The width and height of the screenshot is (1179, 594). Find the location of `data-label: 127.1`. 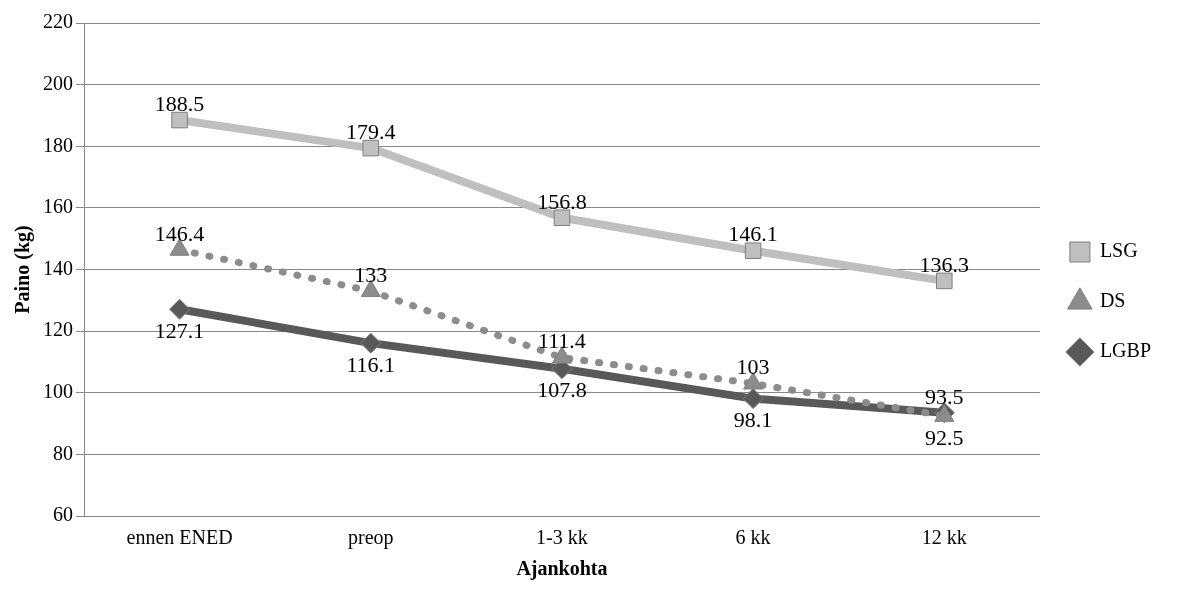

data-label: 127.1 is located at coordinates (179, 331).